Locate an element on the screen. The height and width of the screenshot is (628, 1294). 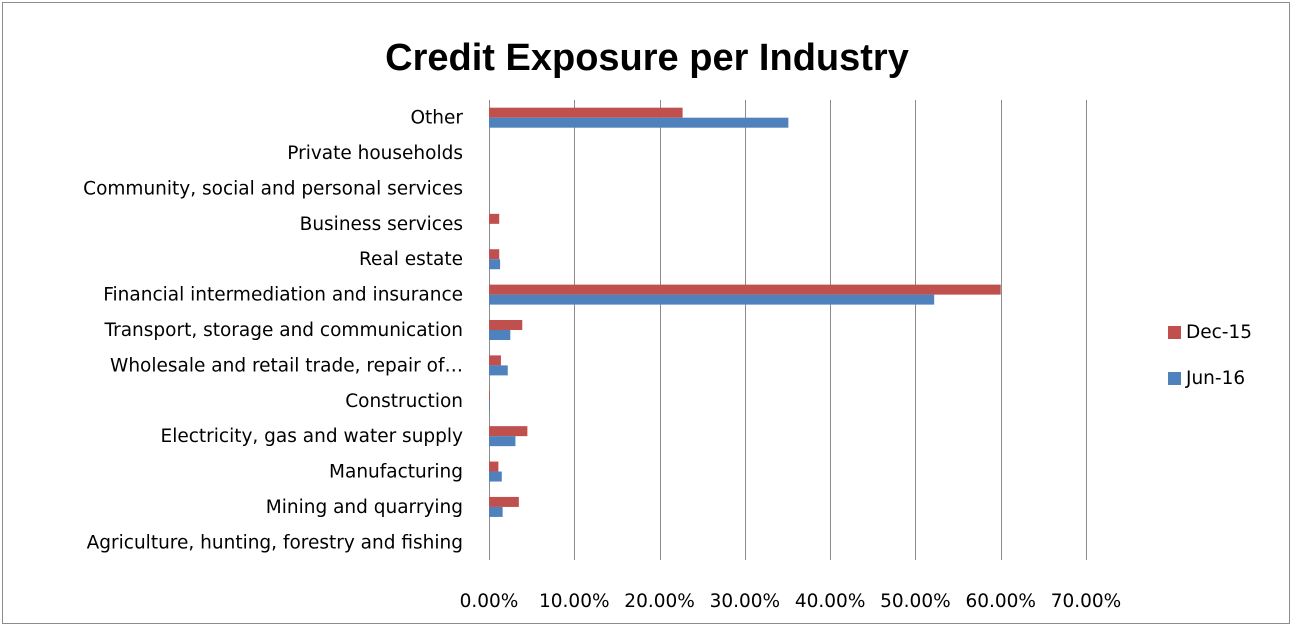
category-label: Manufacturing is located at coordinates (396, 472).